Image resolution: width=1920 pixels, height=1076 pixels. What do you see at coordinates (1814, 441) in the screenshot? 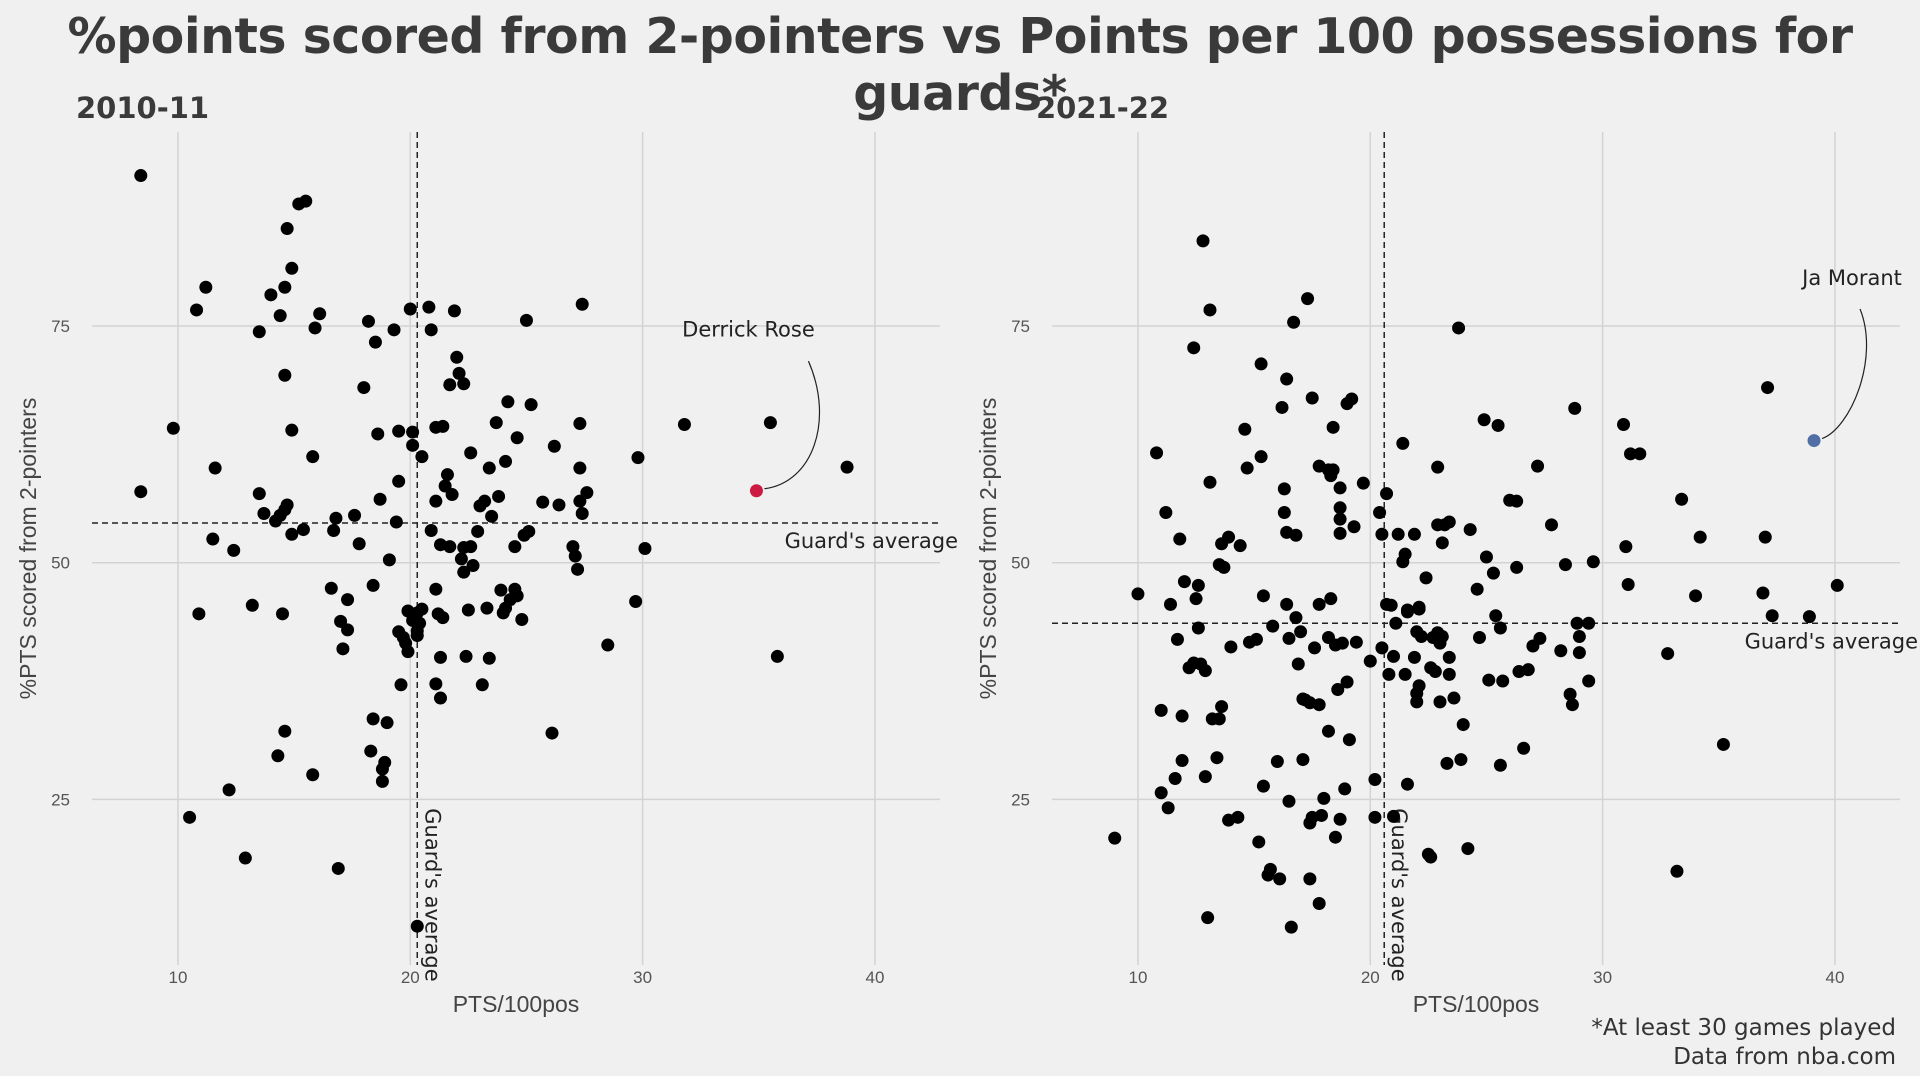
I see `highlight-point` at bounding box center [1814, 441].